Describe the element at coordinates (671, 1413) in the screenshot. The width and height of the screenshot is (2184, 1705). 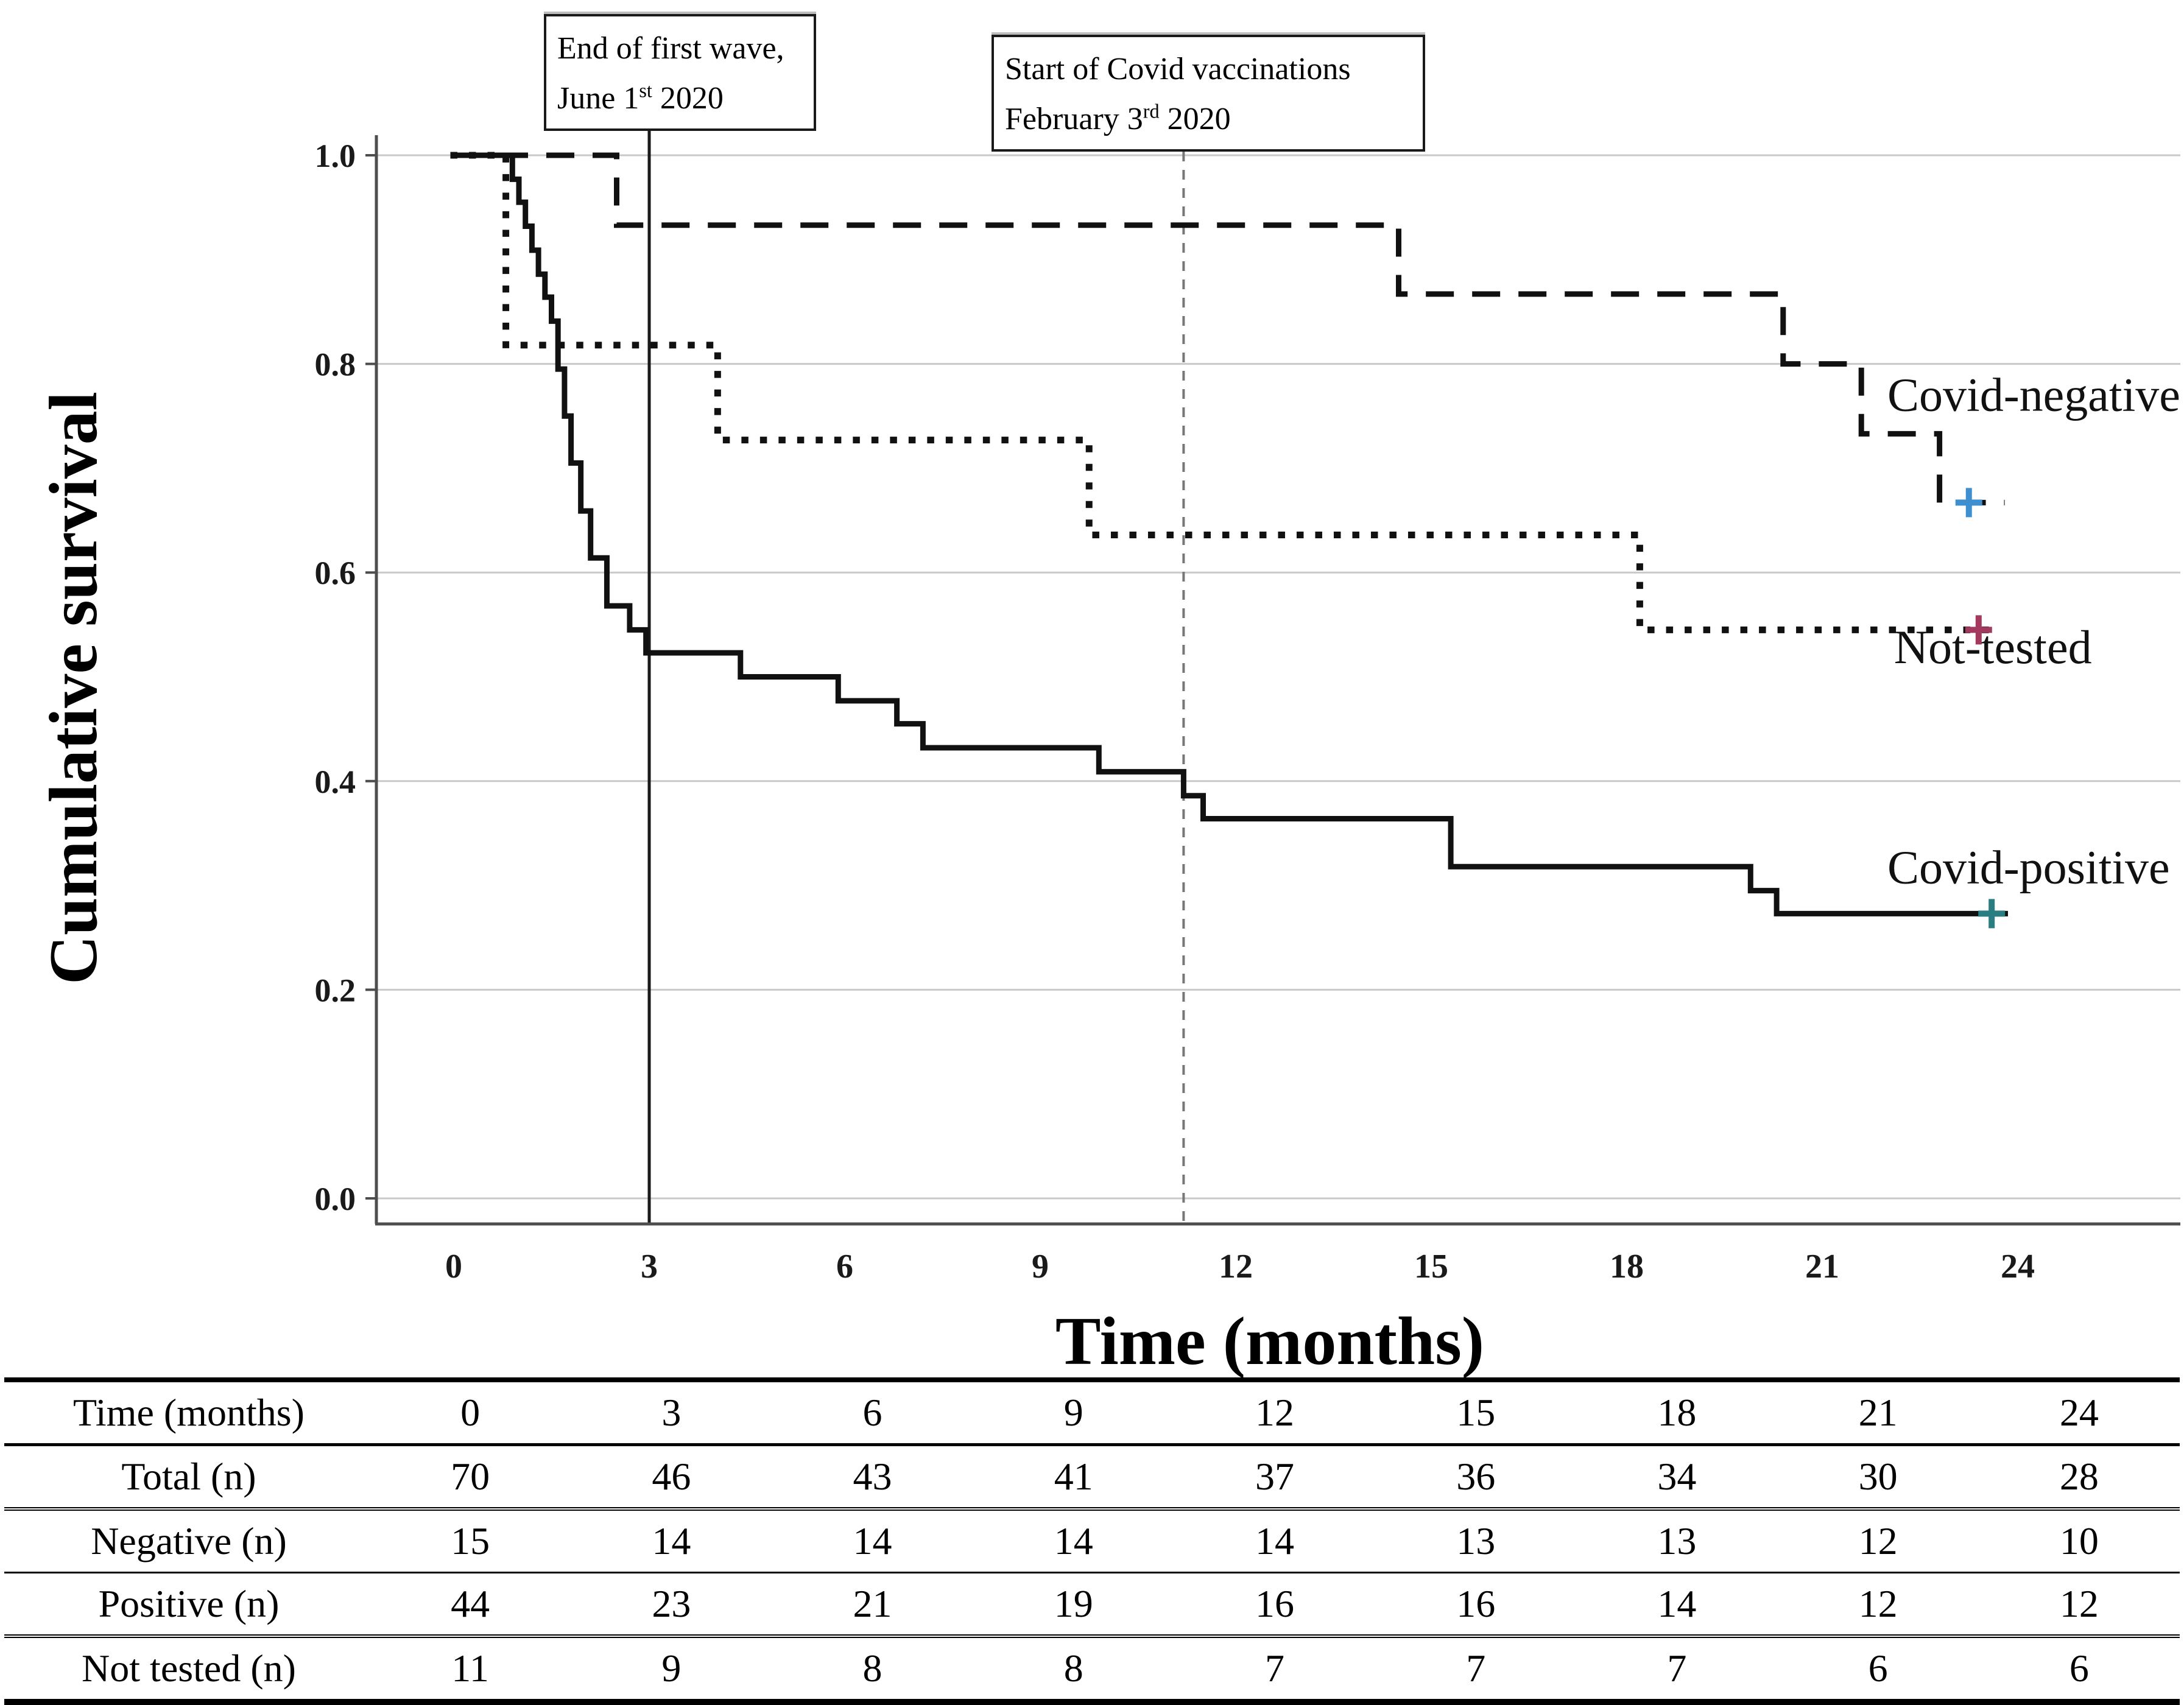
I see `risk-table-cell: 3` at that location.